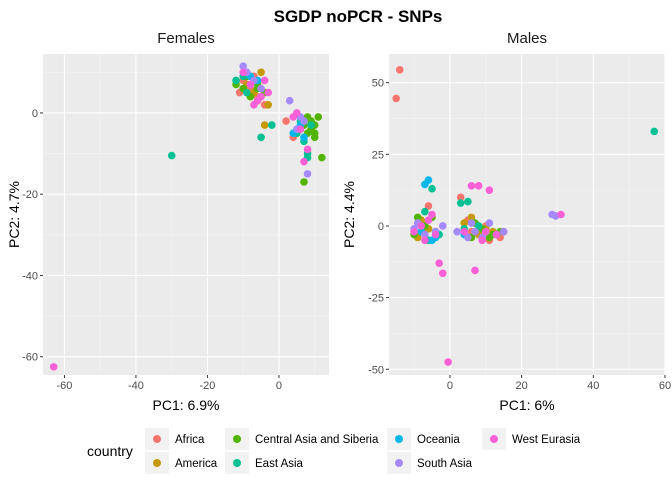  What do you see at coordinates (438, 440) in the screenshot?
I see `legend-label: Oceania` at bounding box center [438, 440].